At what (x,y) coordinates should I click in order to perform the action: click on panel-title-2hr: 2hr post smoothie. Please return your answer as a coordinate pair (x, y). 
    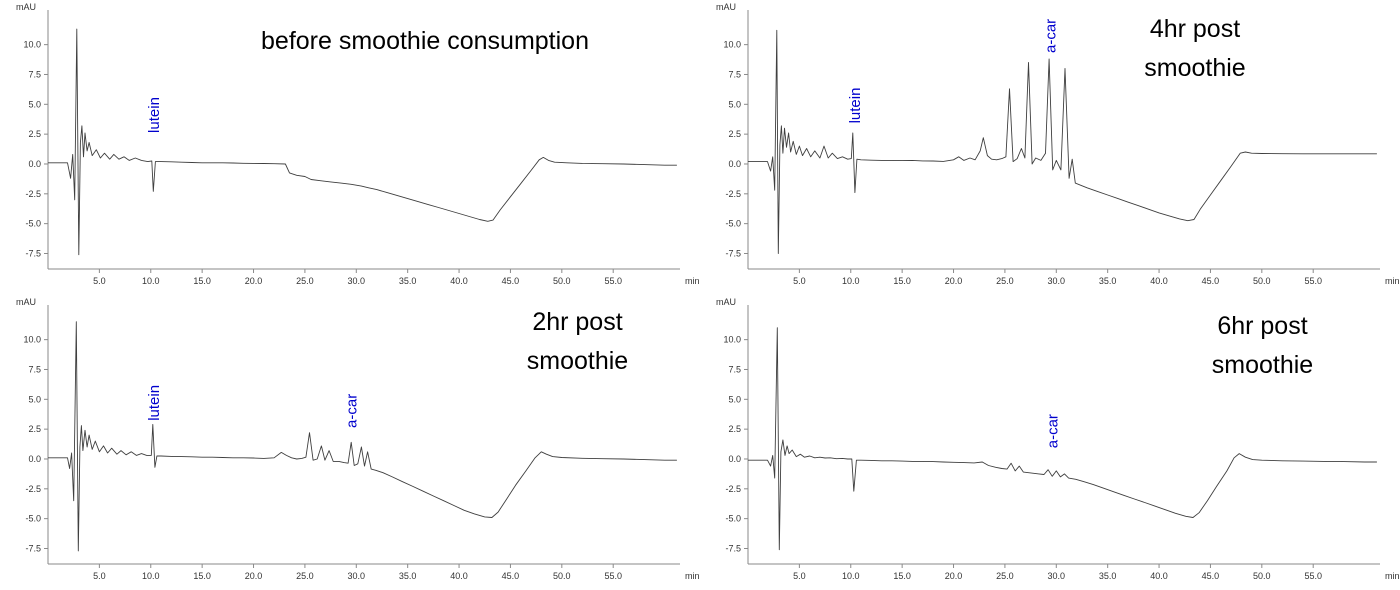
    Looking at the image, I should click on (577, 341).